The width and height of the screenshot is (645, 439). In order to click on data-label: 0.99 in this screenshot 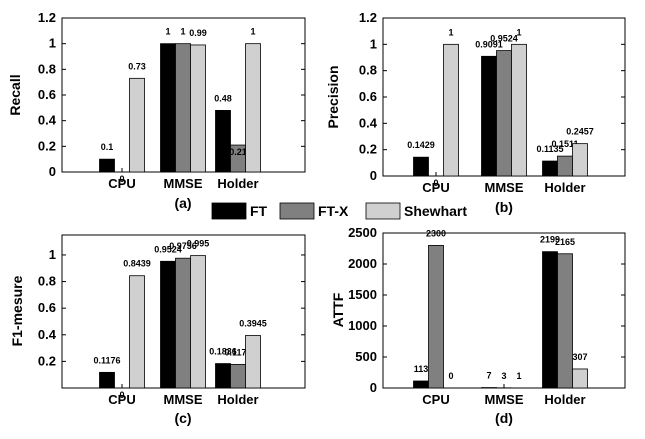, I will do `click(198, 33)`.